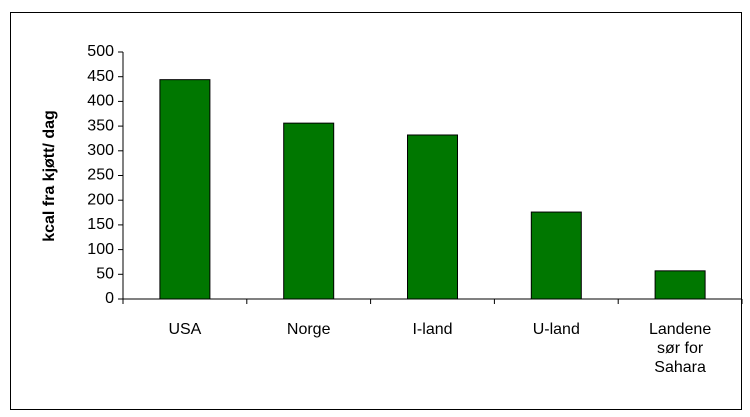 Image resolution: width=750 pixels, height=417 pixels. Describe the element at coordinates (100, 51) in the screenshot. I see `y-tick-label: 500` at that location.